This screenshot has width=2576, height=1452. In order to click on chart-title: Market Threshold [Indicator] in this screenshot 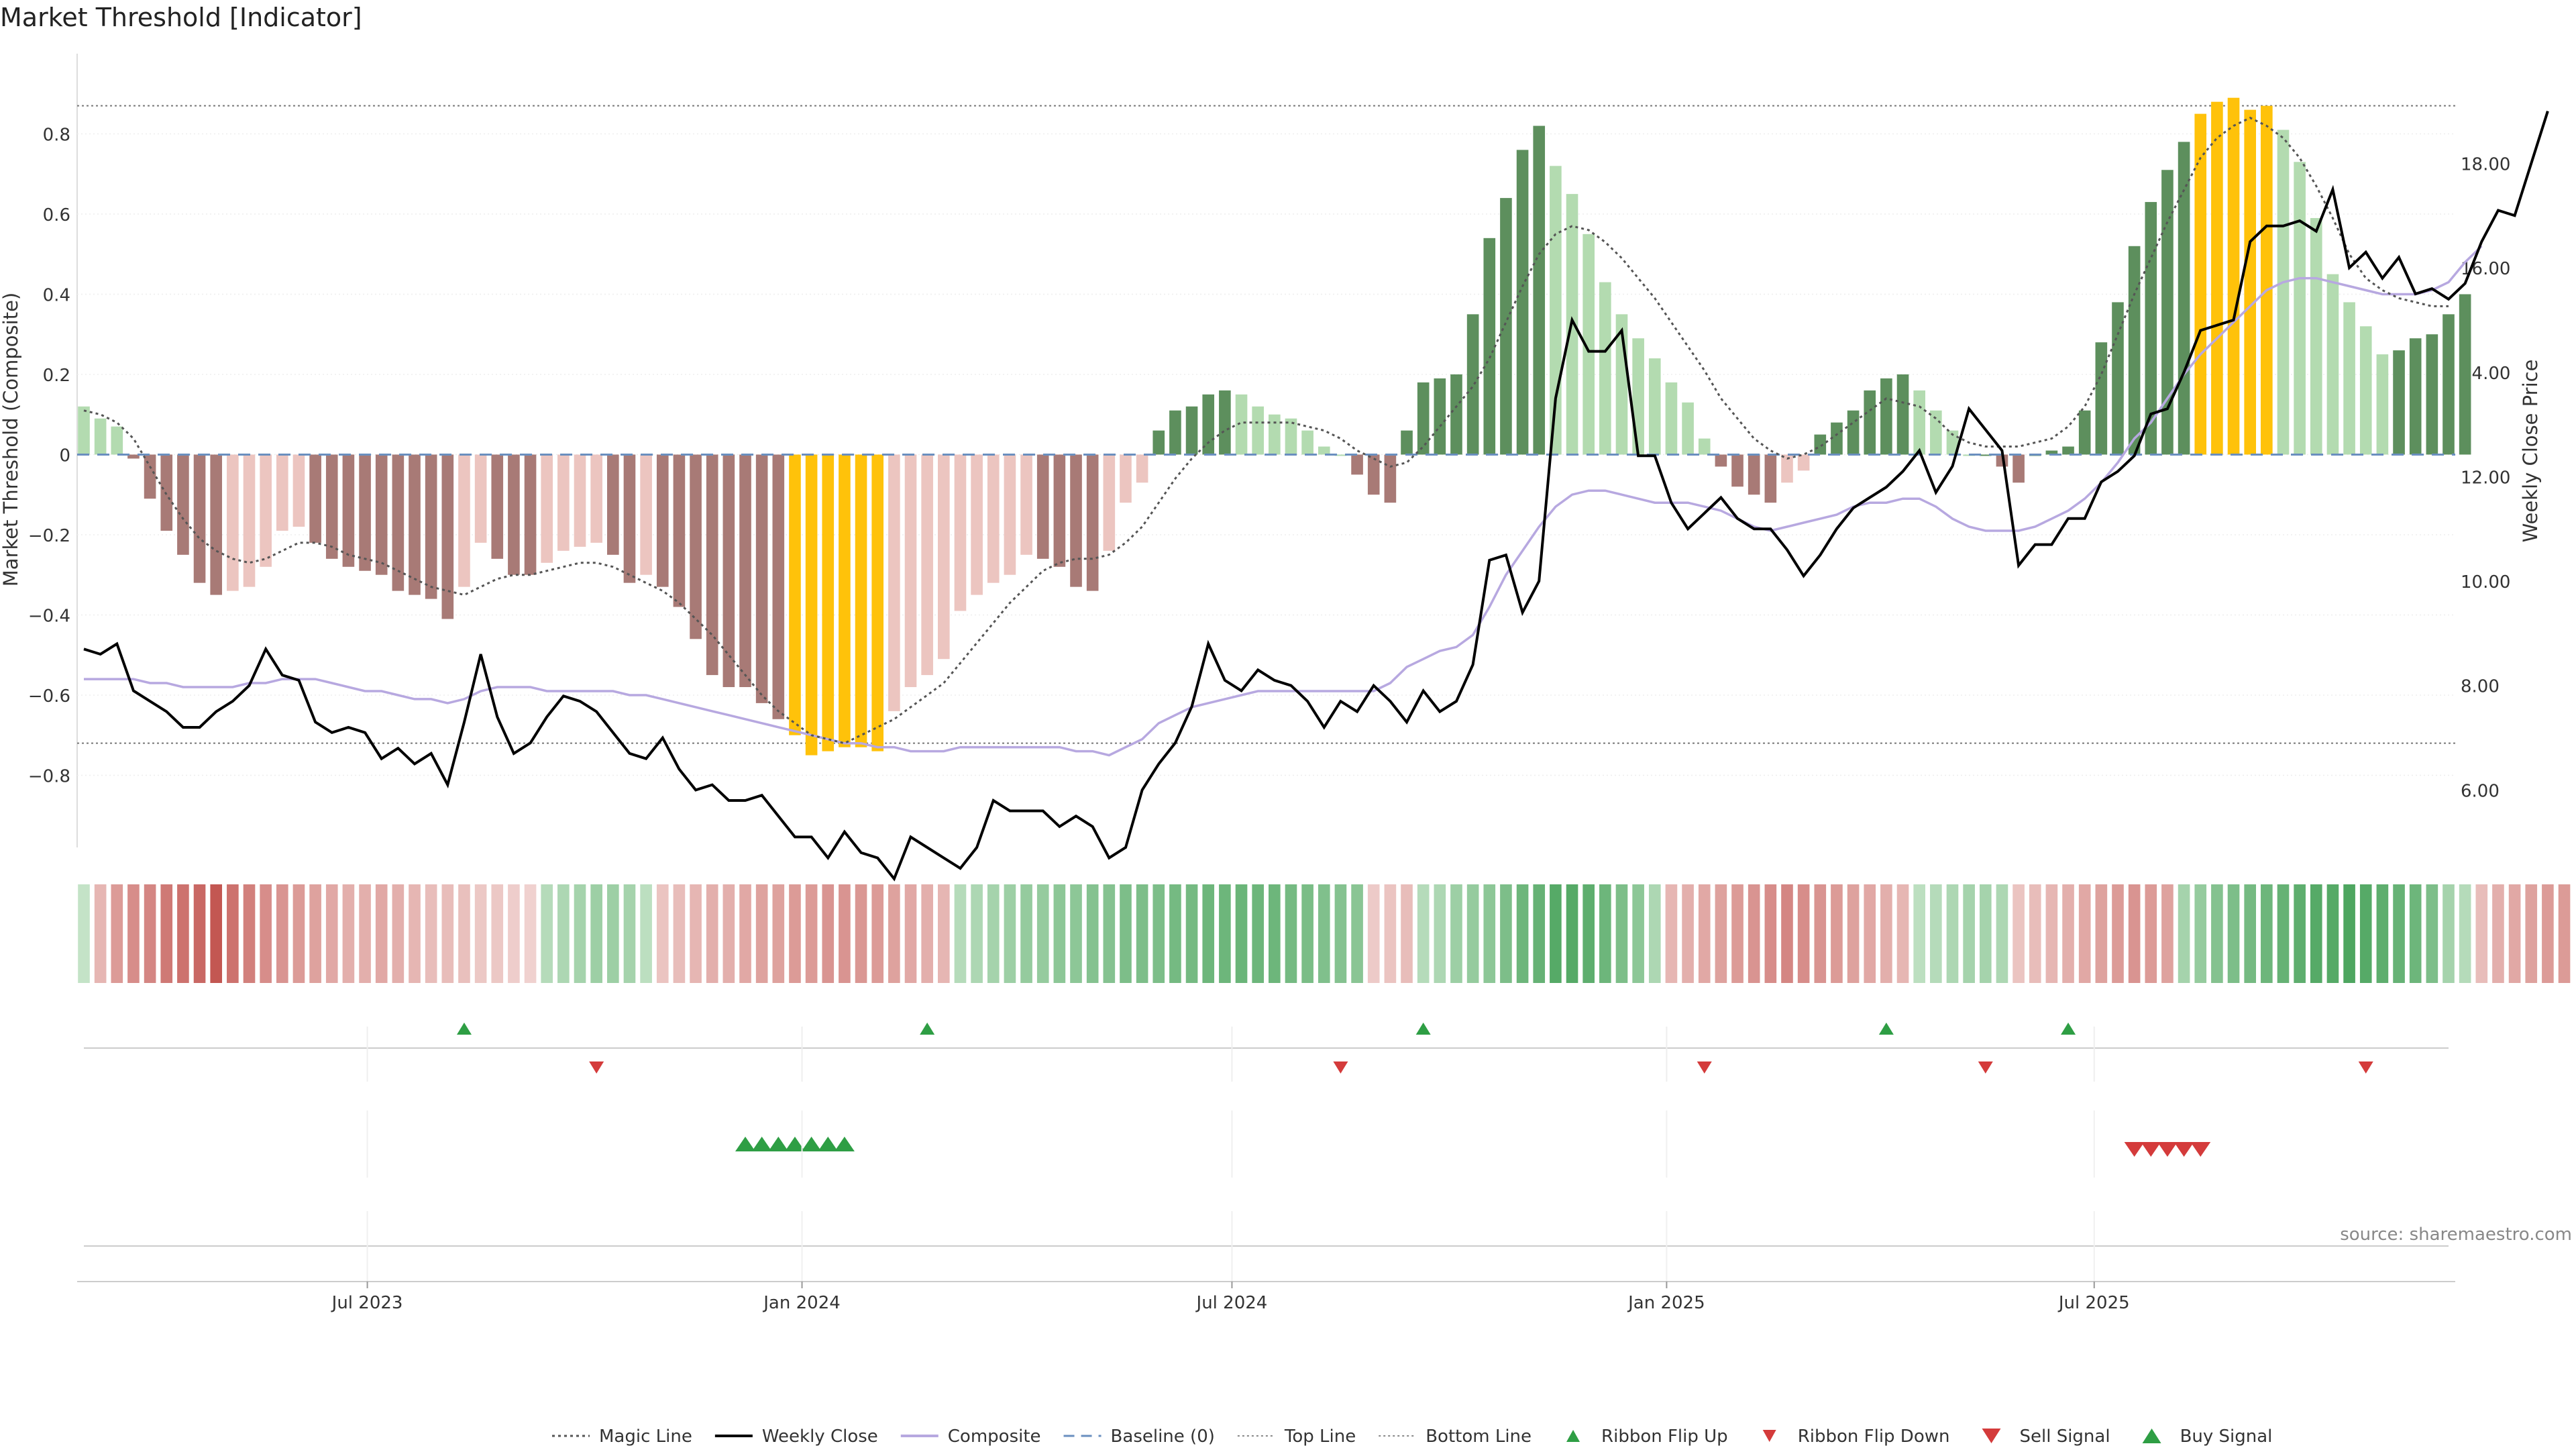, I will do `click(181, 18)`.